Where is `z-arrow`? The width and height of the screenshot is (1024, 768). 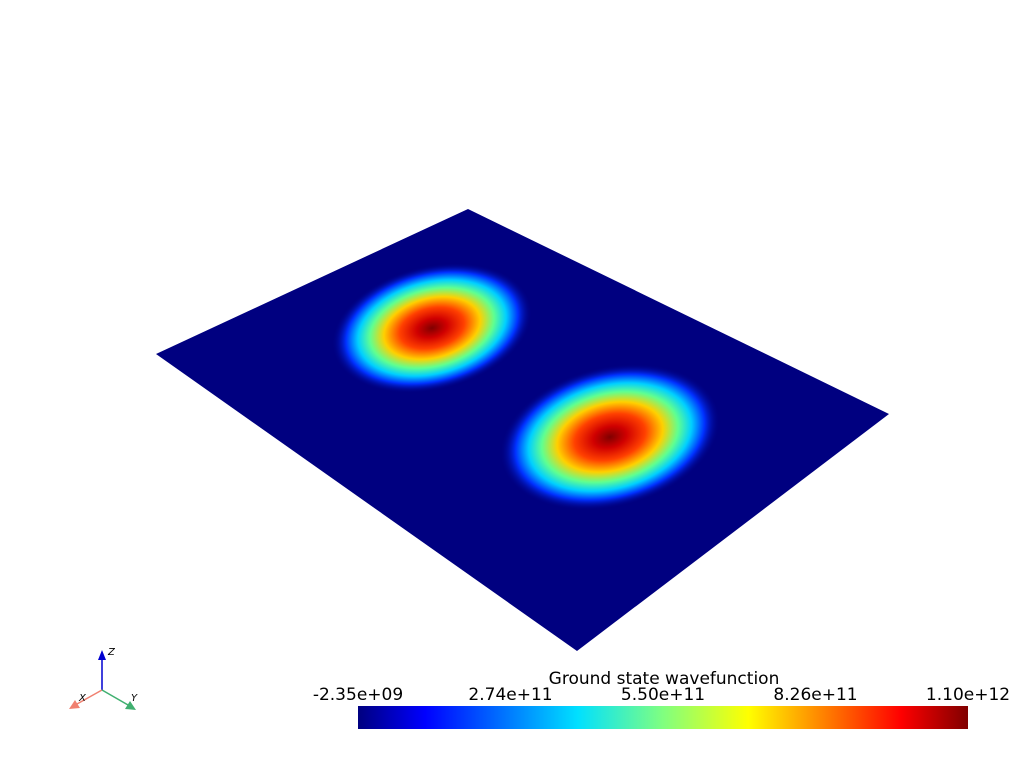
z-arrow is located at coordinates (102, 655).